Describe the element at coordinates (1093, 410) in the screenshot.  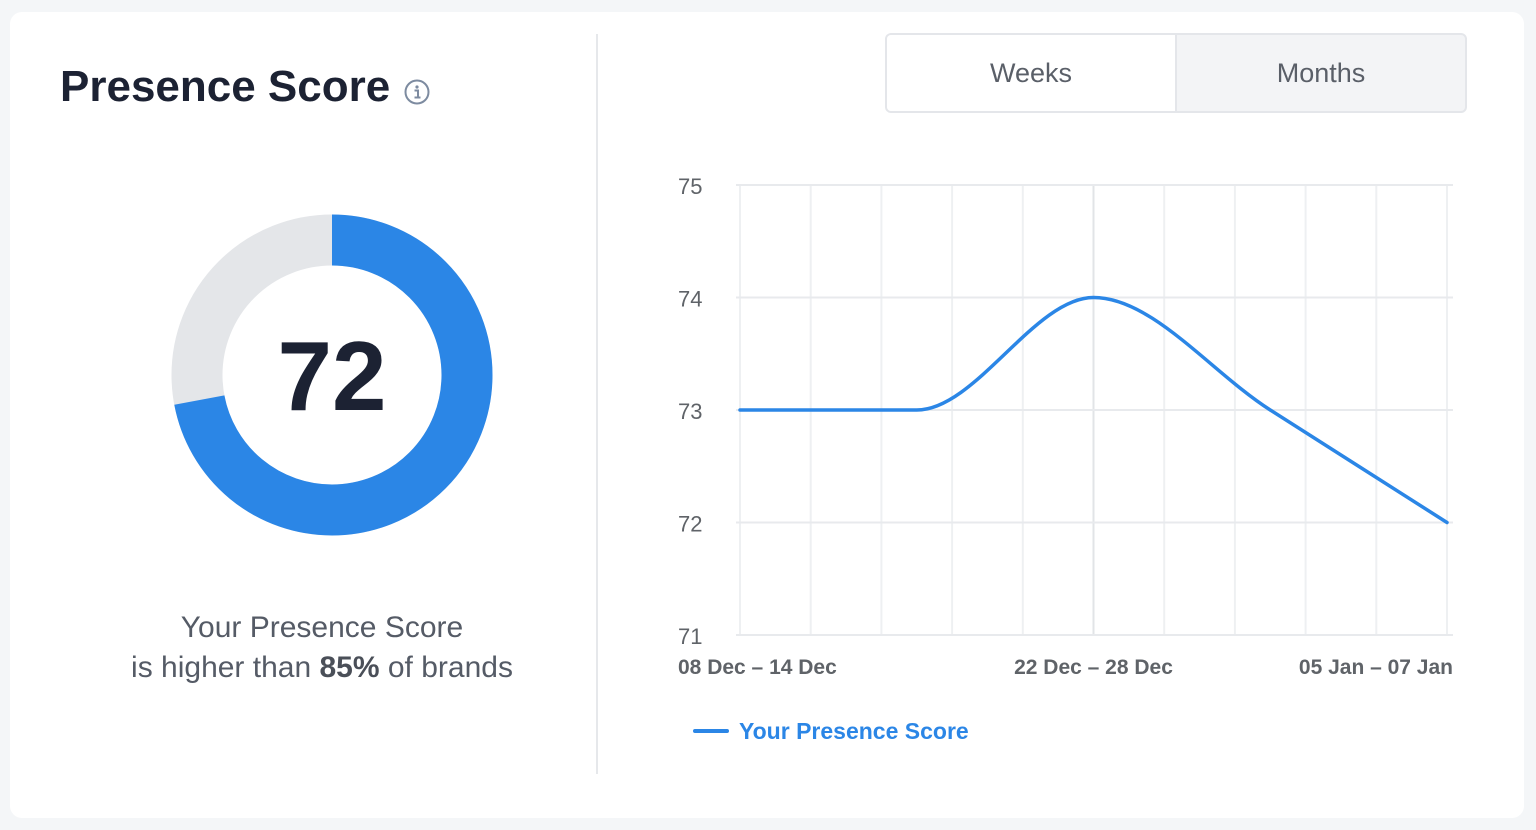
I see `series-line` at that location.